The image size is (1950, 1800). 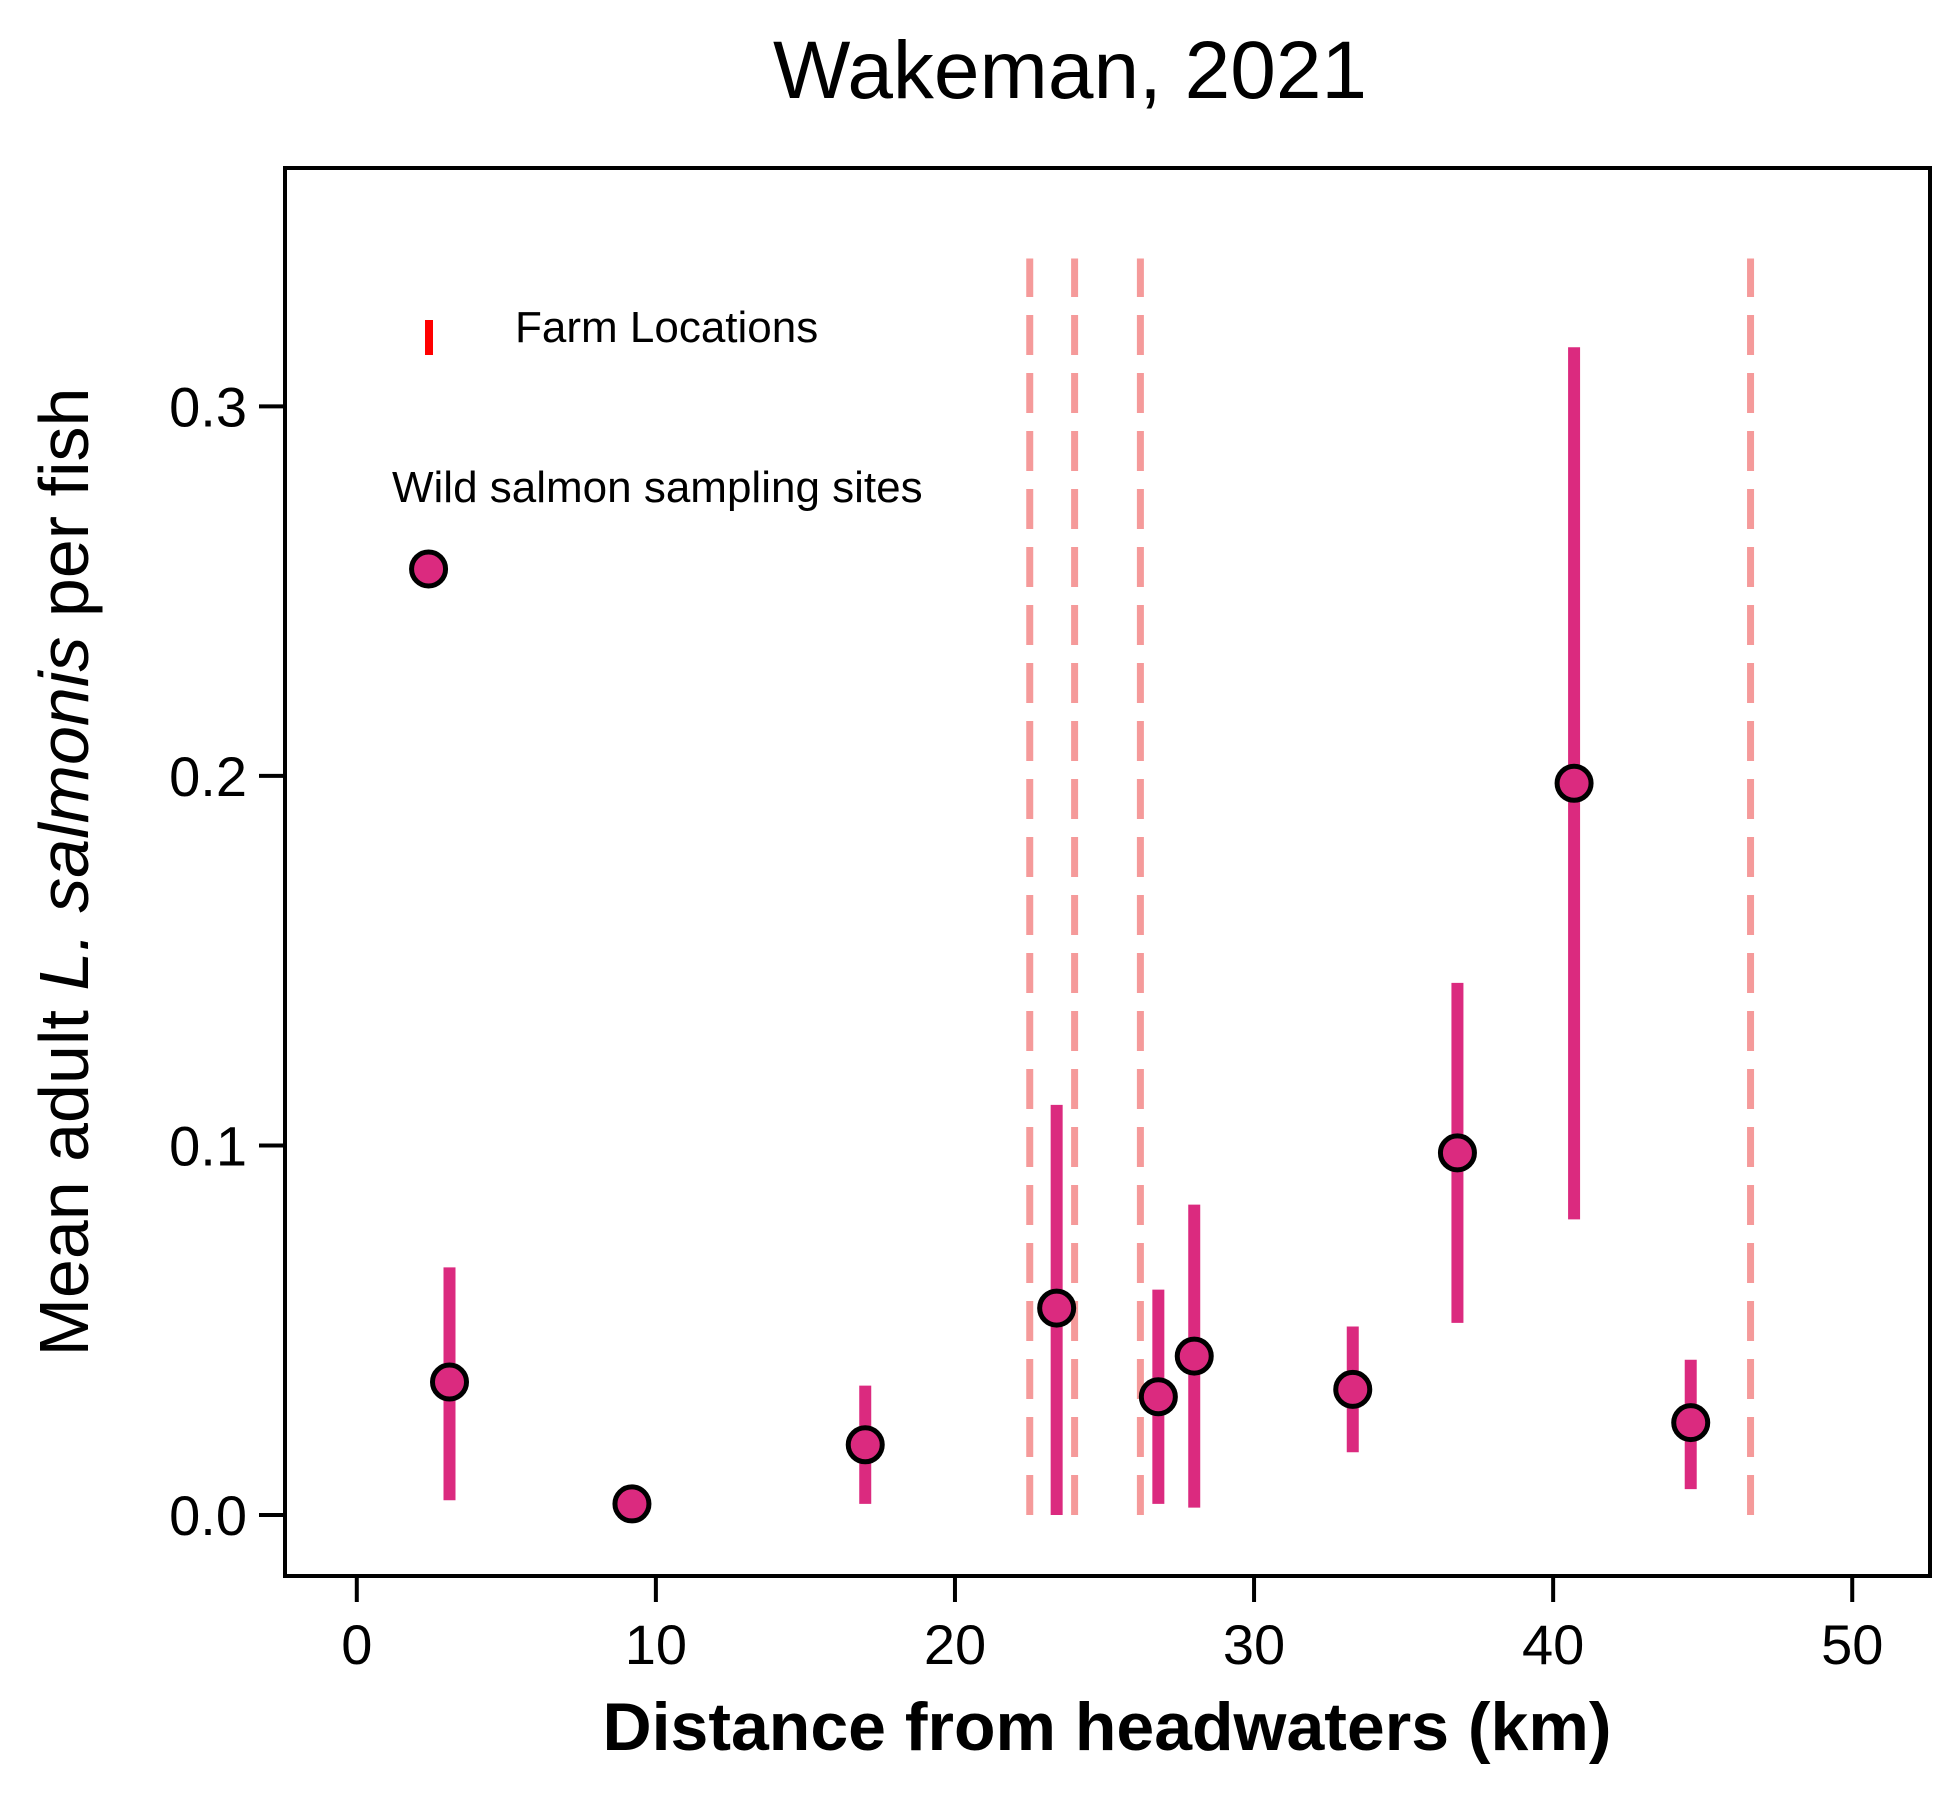 I want to click on y-axis-label-suffix: per fish, so click(x=64, y=512).